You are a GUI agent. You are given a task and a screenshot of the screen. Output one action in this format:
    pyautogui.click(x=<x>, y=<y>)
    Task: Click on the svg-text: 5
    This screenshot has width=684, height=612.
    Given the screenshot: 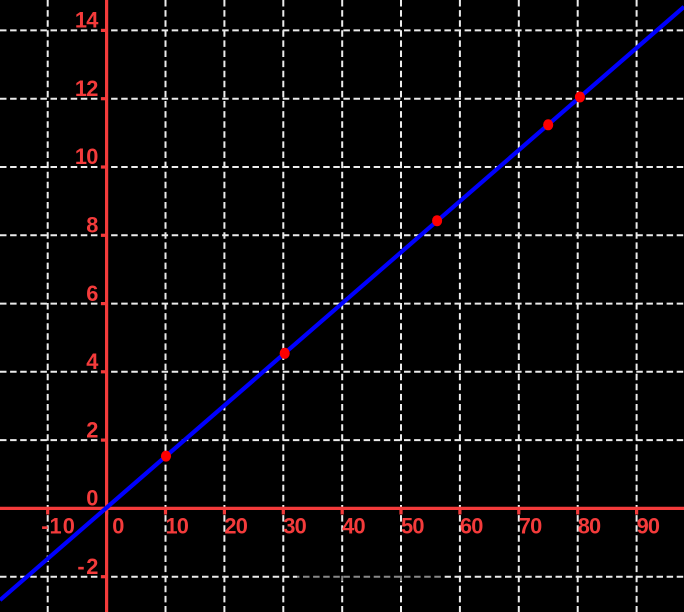 What is the action you would take?
    pyautogui.click(x=407, y=526)
    